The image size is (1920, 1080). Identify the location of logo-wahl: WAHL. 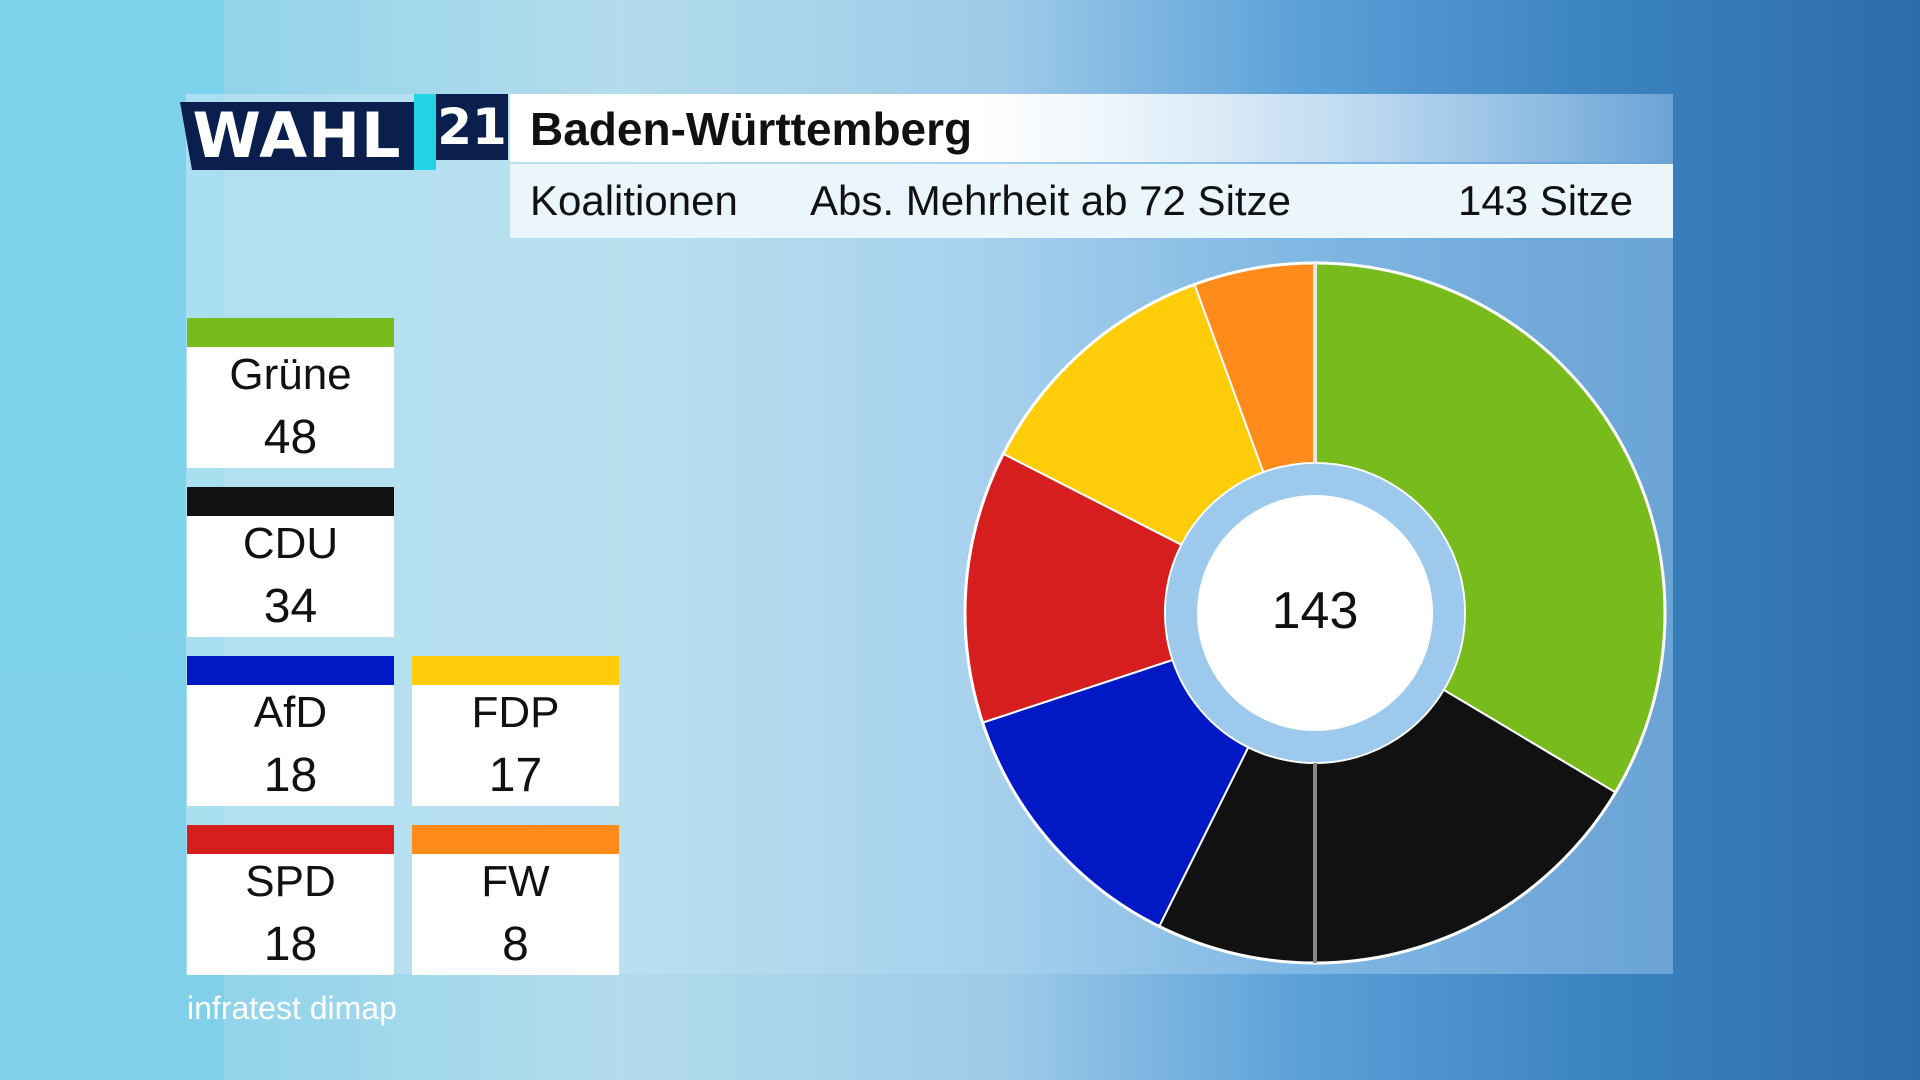
(297, 136).